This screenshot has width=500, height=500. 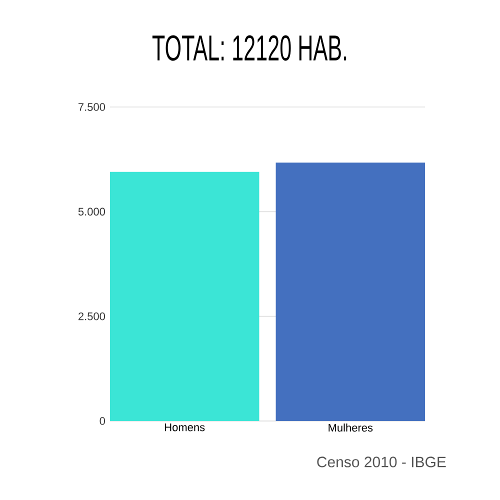 What do you see at coordinates (92, 212) in the screenshot?
I see `y-tick-label: 5.000` at bounding box center [92, 212].